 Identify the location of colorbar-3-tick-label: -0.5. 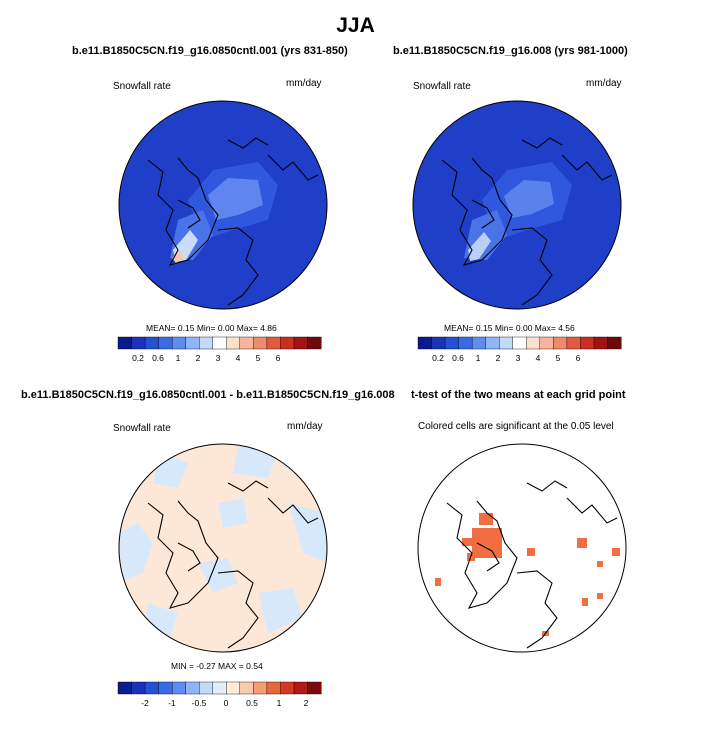
(199, 703).